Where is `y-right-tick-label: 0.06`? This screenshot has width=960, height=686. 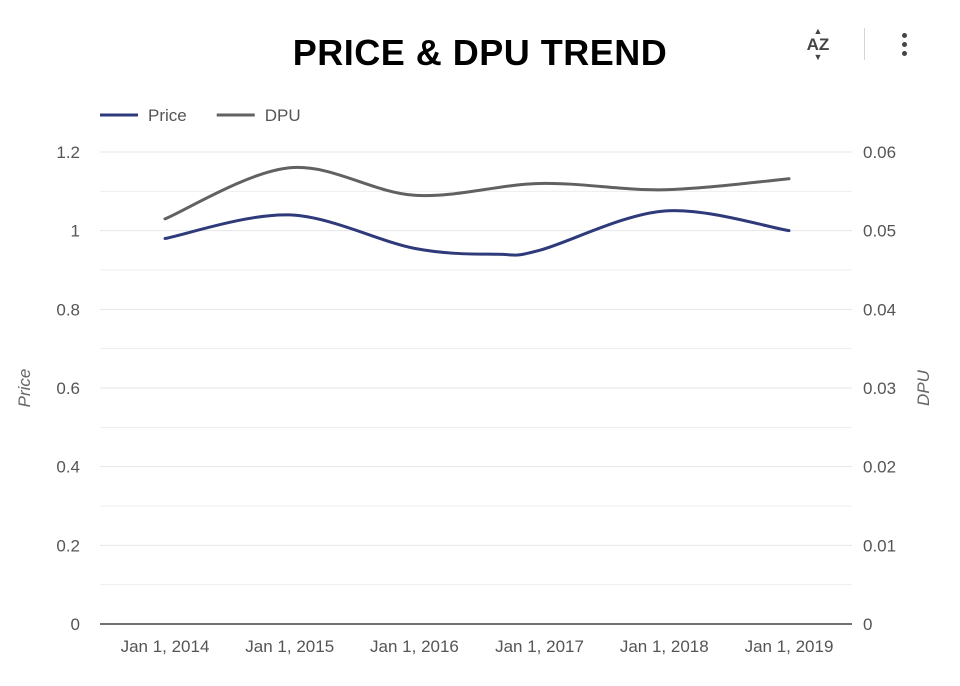 y-right-tick-label: 0.06 is located at coordinates (879, 152).